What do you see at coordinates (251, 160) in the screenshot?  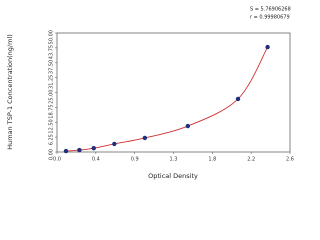 I see `x-tick-label: 2.2` at bounding box center [251, 160].